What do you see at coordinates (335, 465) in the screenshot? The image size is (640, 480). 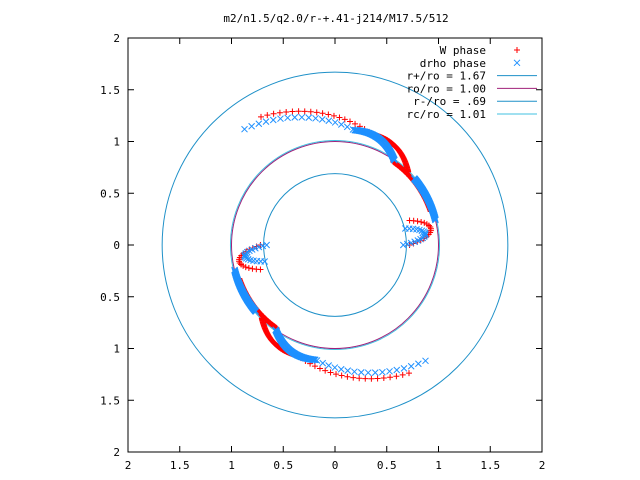 I see `x-tick-label: 0` at bounding box center [335, 465].